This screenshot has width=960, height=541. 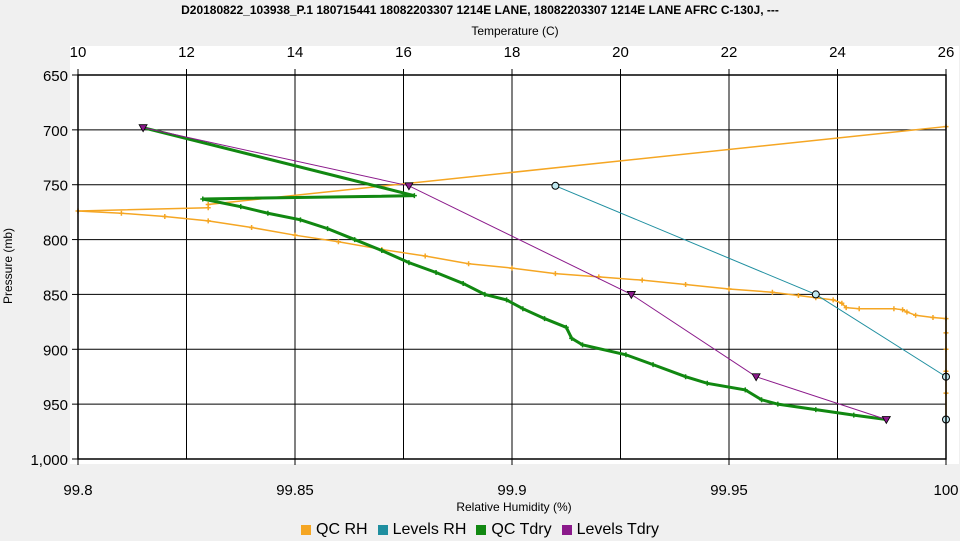 What do you see at coordinates (78, 52) in the screenshot?
I see `top-tick-label: 10` at bounding box center [78, 52].